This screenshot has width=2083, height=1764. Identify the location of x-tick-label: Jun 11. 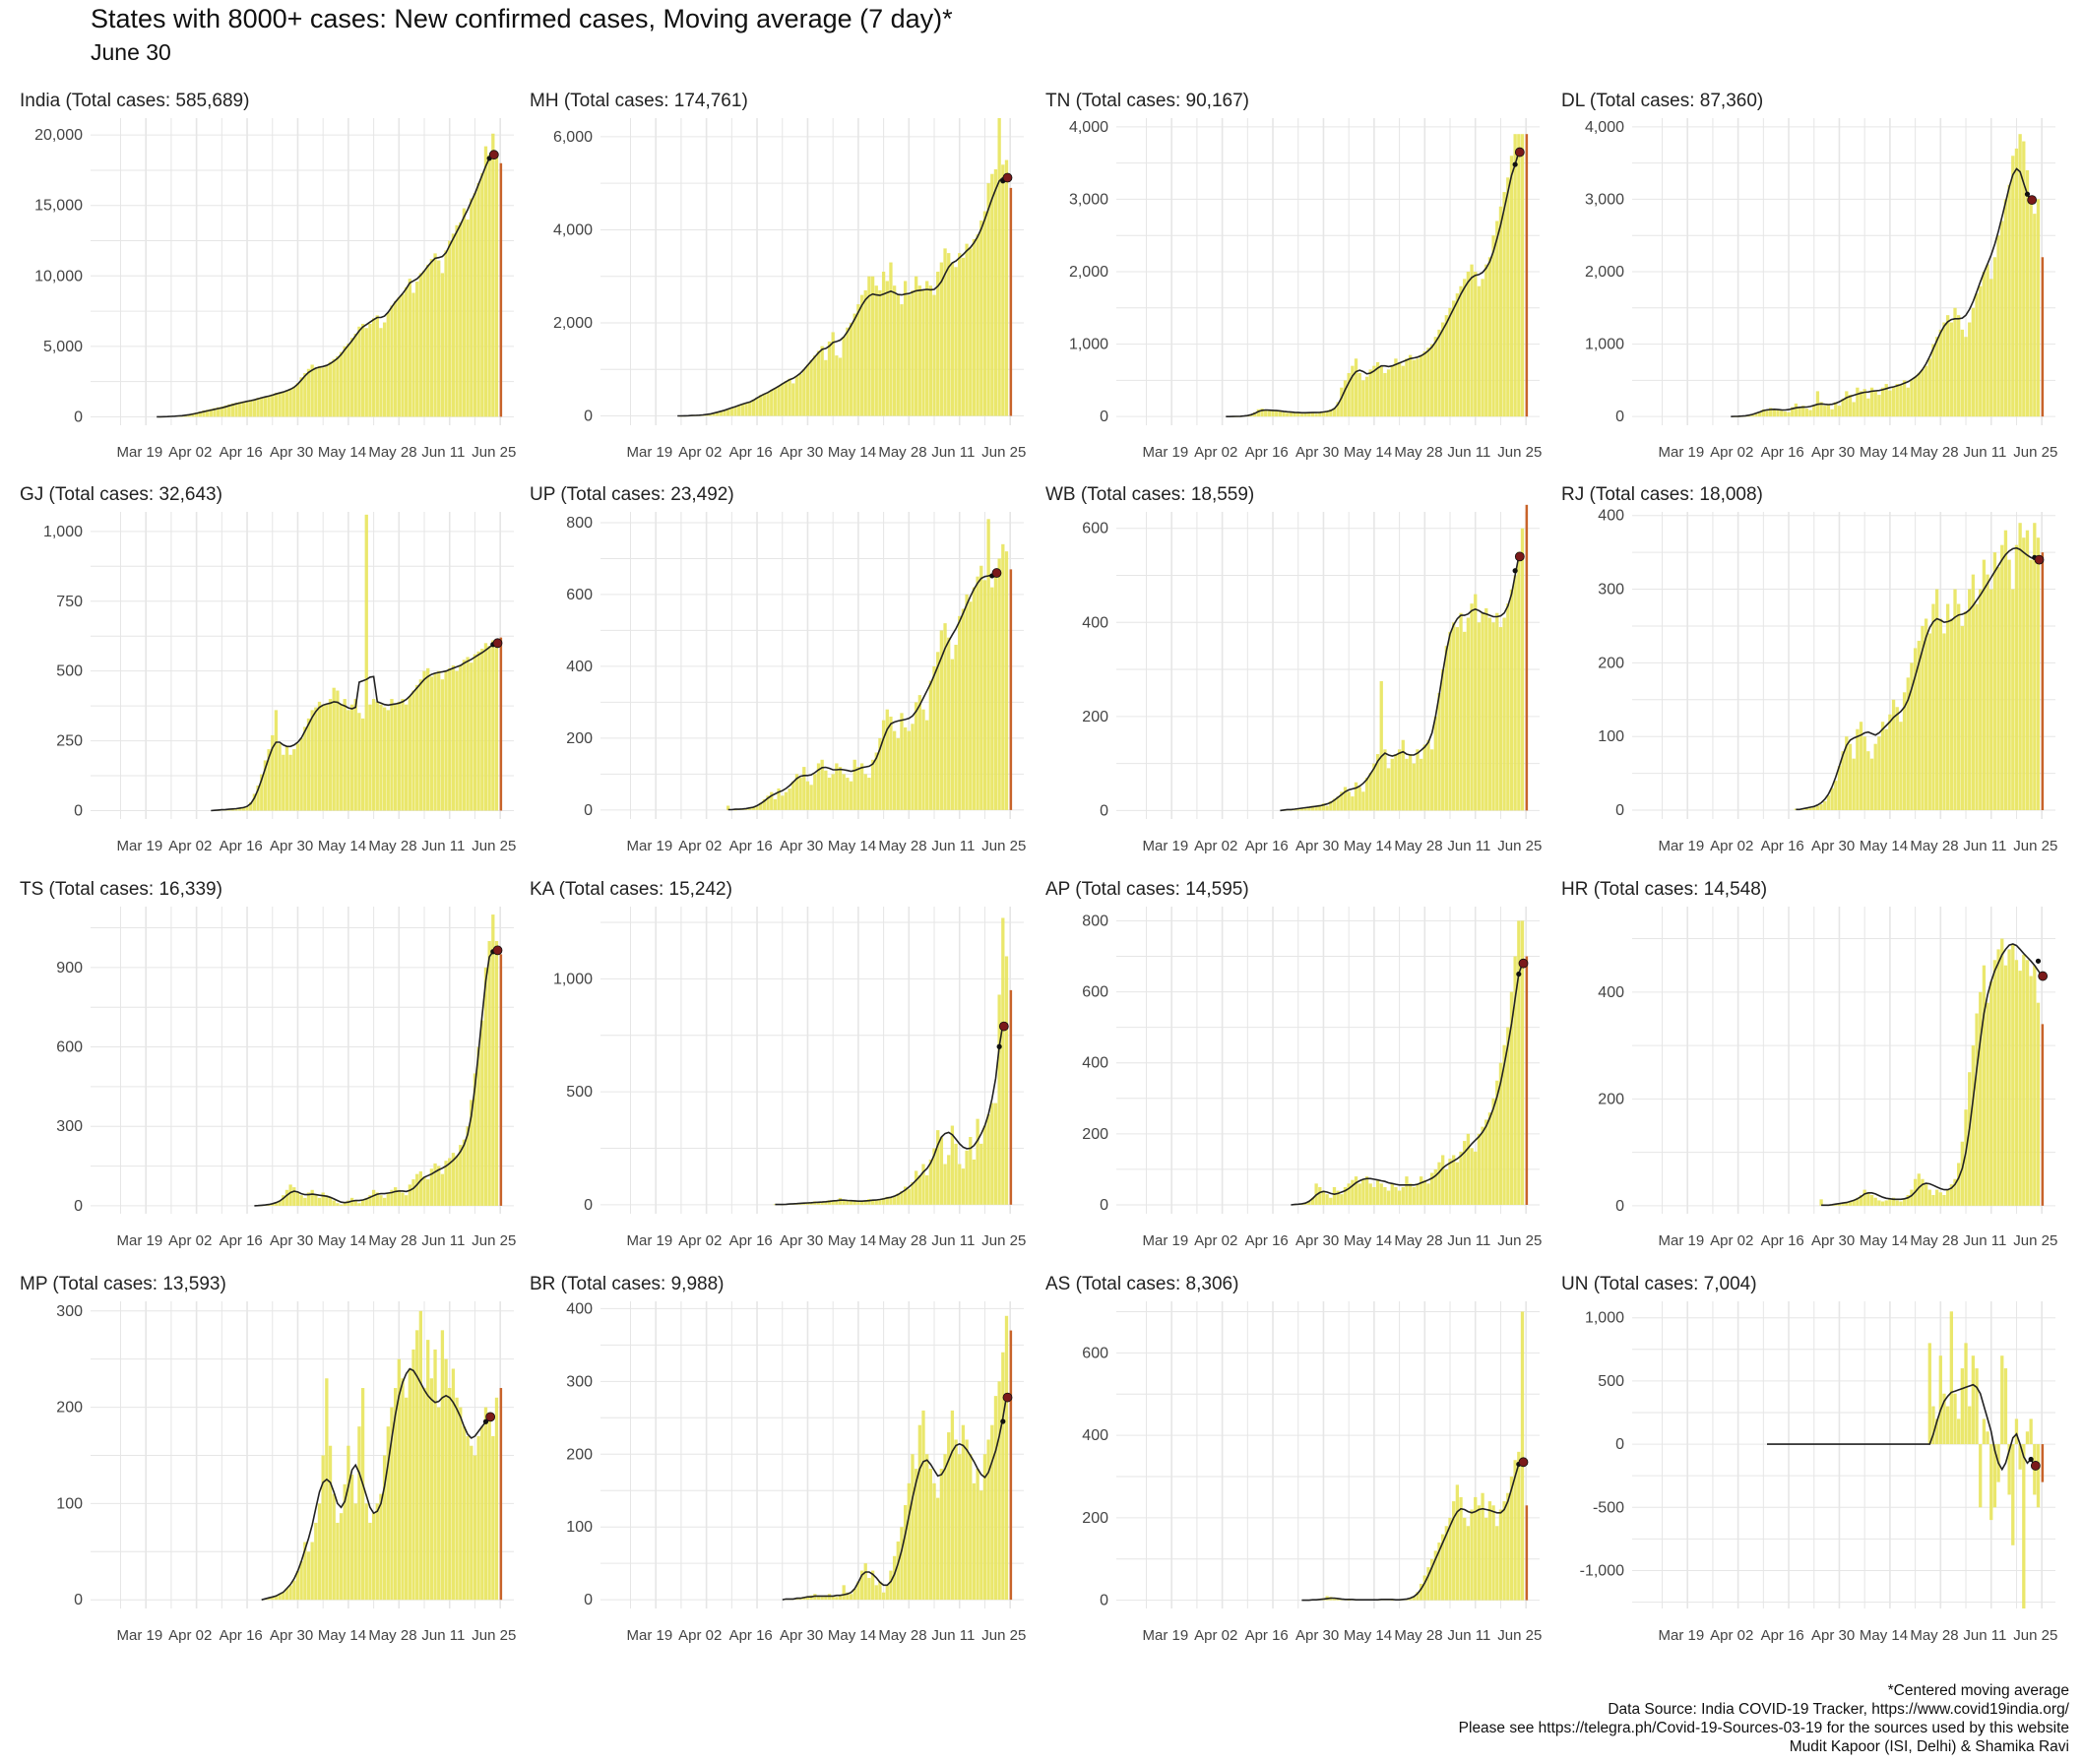
(1984, 846).